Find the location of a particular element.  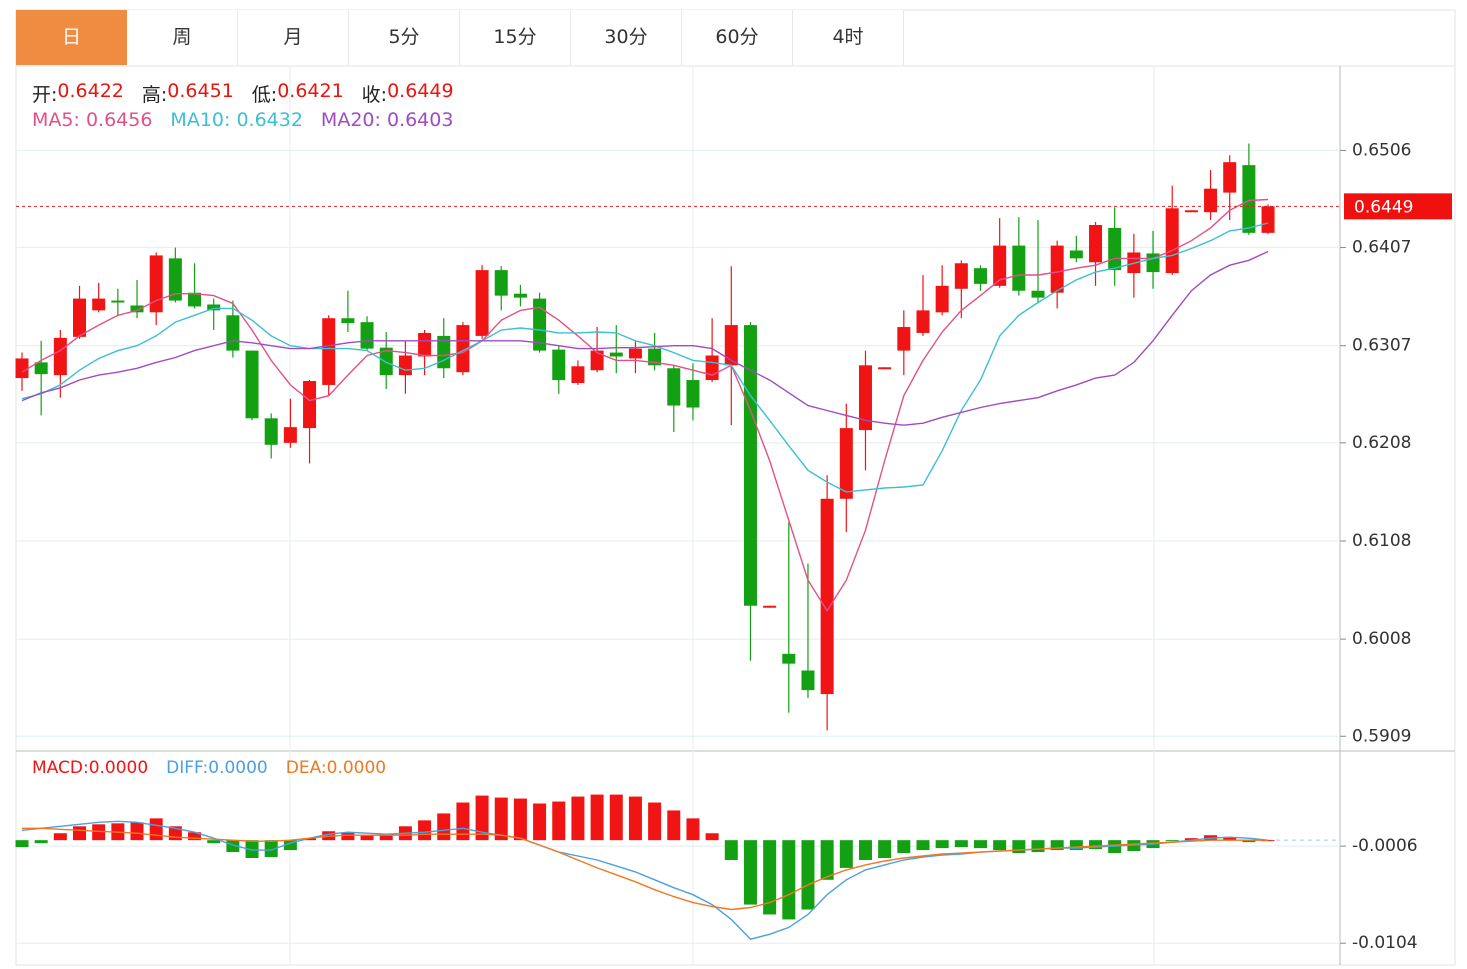

readout-item: 开: 0.6422 is located at coordinates (78, 93).